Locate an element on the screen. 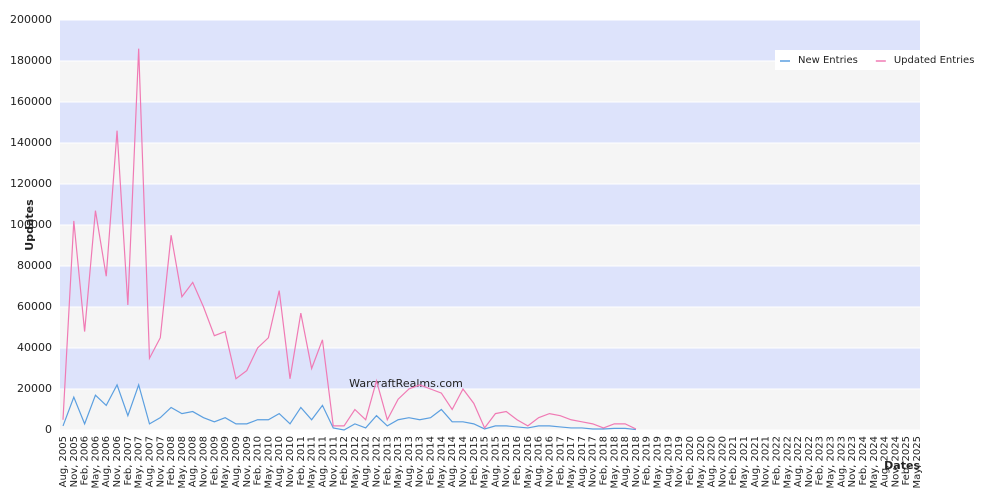 The width and height of the screenshot is (1000, 504). x-tick-label: Aug, 2014 is located at coordinates (452, 461).